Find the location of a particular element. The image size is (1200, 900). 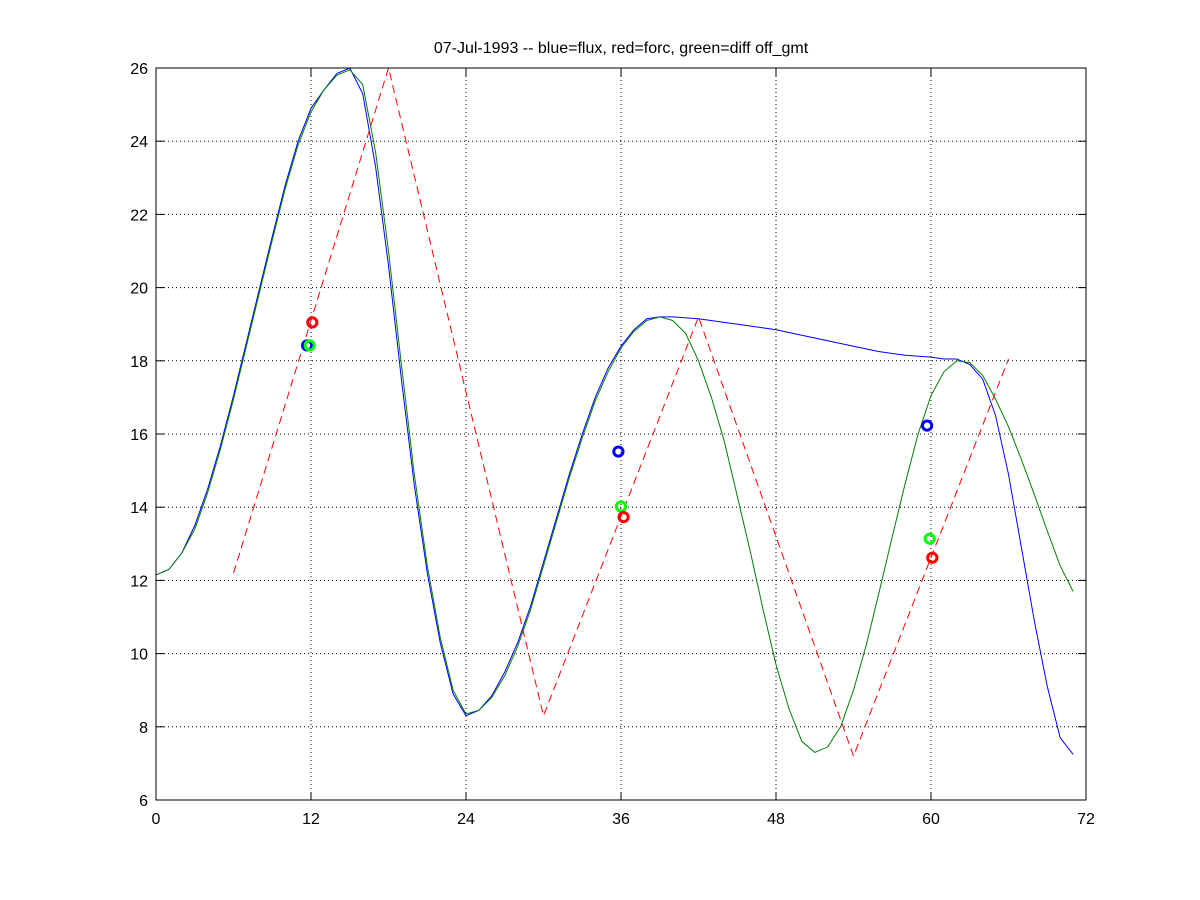

y-tick-labels: 6 8 10 12 14 16 18 20 22 24 26 is located at coordinates (139, 435).